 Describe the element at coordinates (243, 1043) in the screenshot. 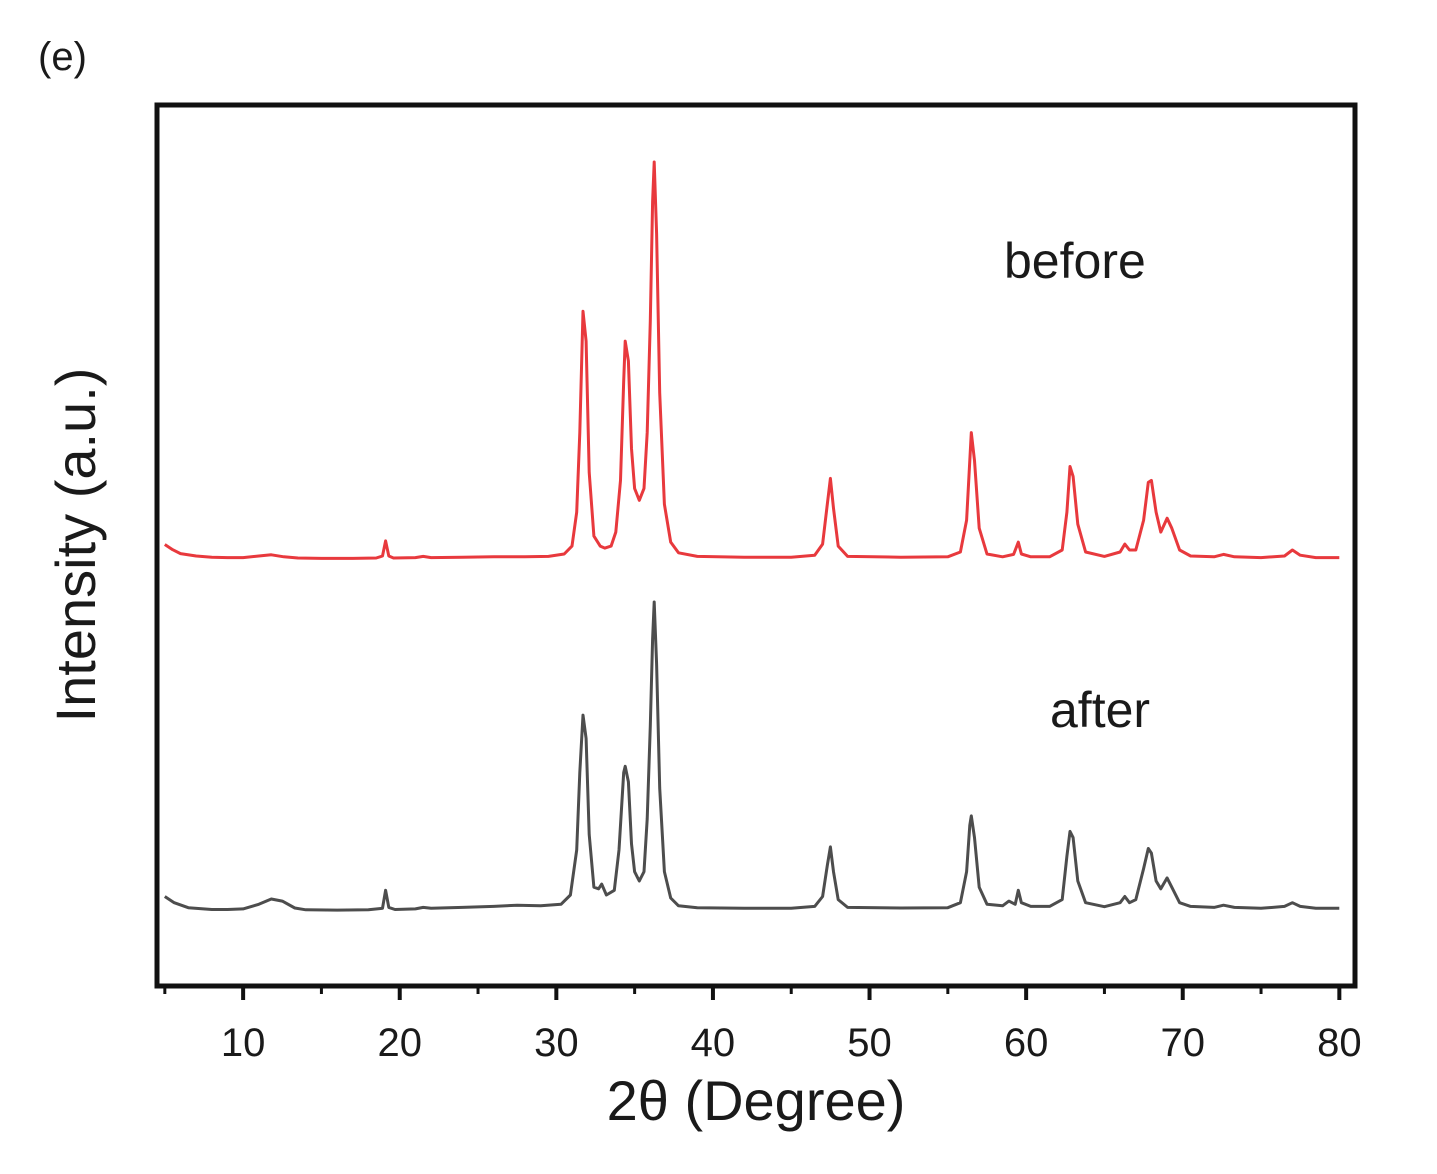

I see `x-tick-label: 10` at that location.